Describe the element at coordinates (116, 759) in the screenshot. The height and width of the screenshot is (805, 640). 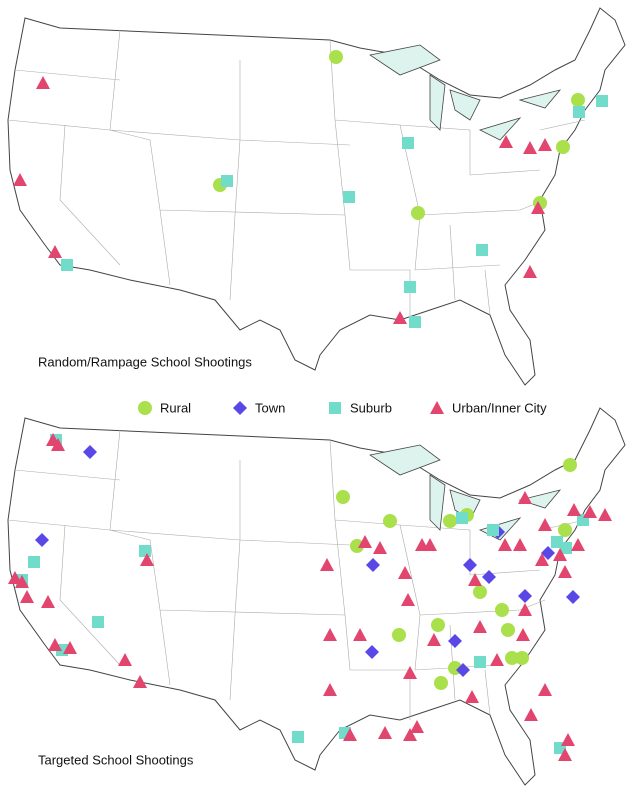
I see `map-title: Targeted School Shootings` at that location.